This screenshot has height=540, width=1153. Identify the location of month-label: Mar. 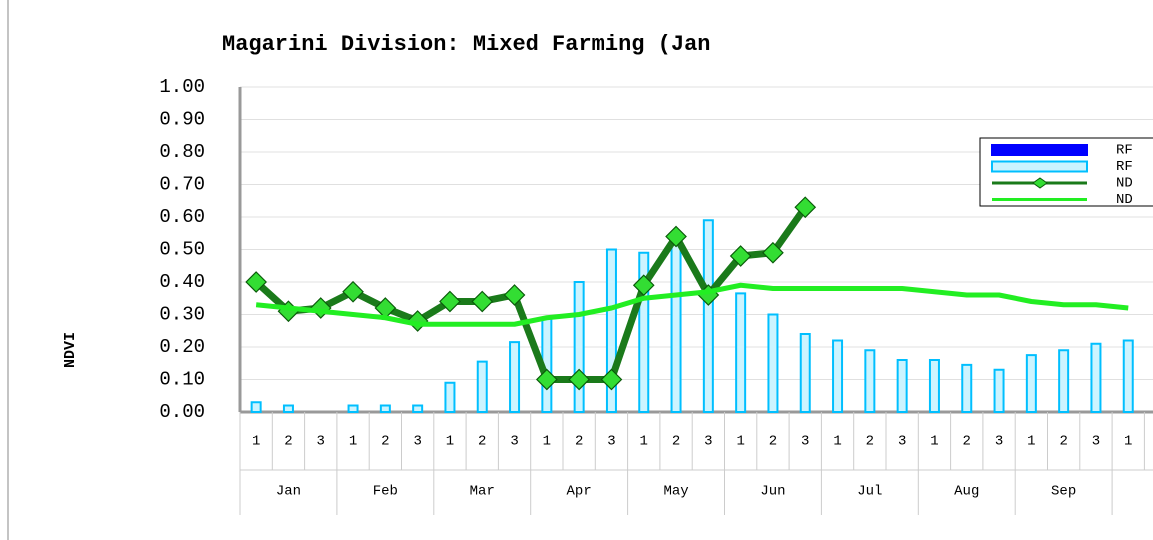
(482, 492).